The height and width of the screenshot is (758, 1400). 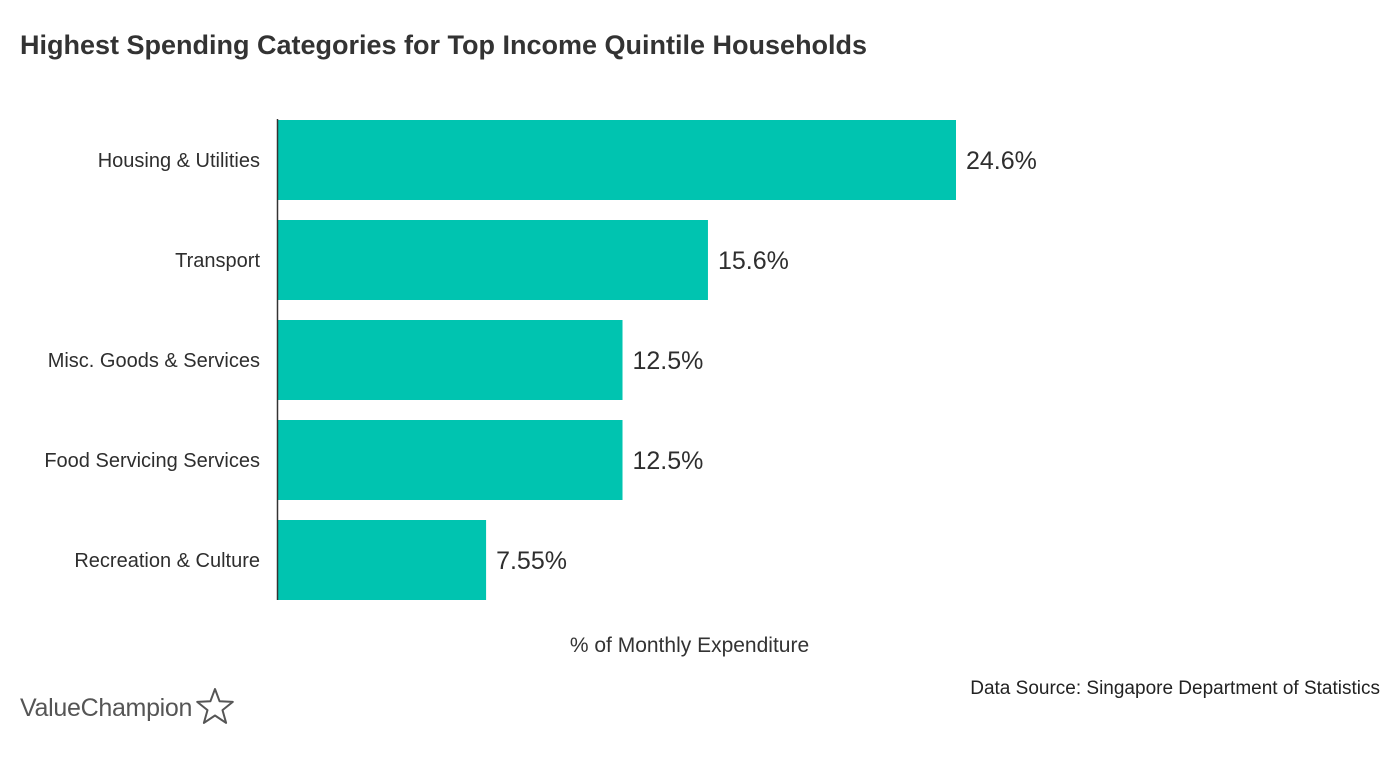 I want to click on value-label: 15.6%, so click(x=753, y=261).